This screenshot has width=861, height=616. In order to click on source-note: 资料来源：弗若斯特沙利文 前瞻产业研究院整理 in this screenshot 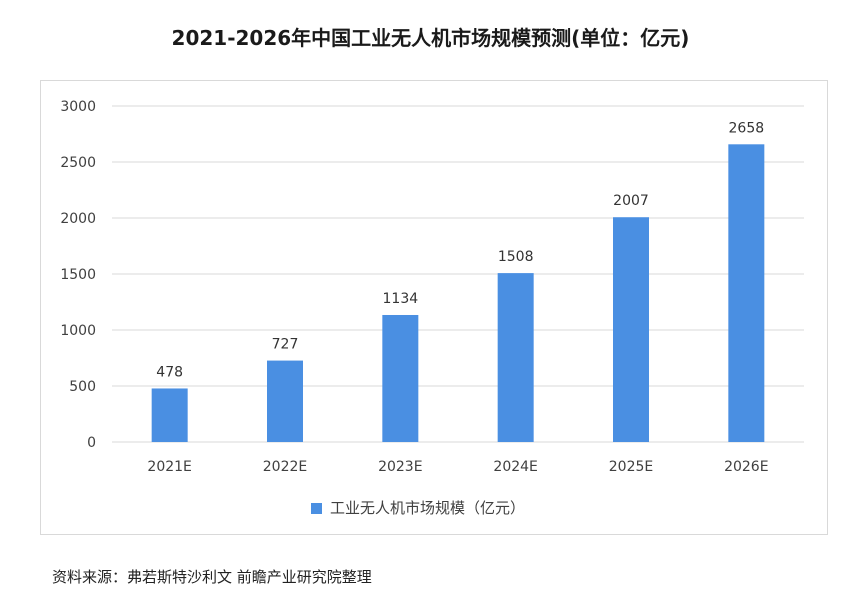, I will do `click(212, 577)`.